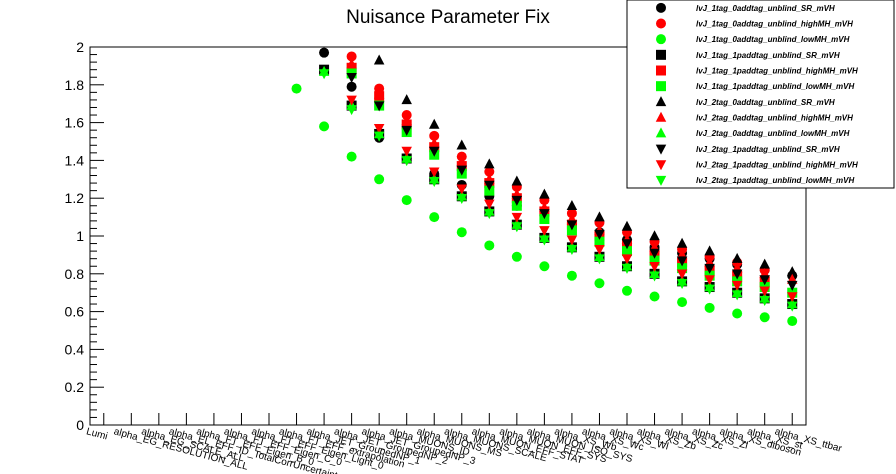 The image size is (896, 474). I want to click on y-tick-label: 1.2, so click(75, 198).